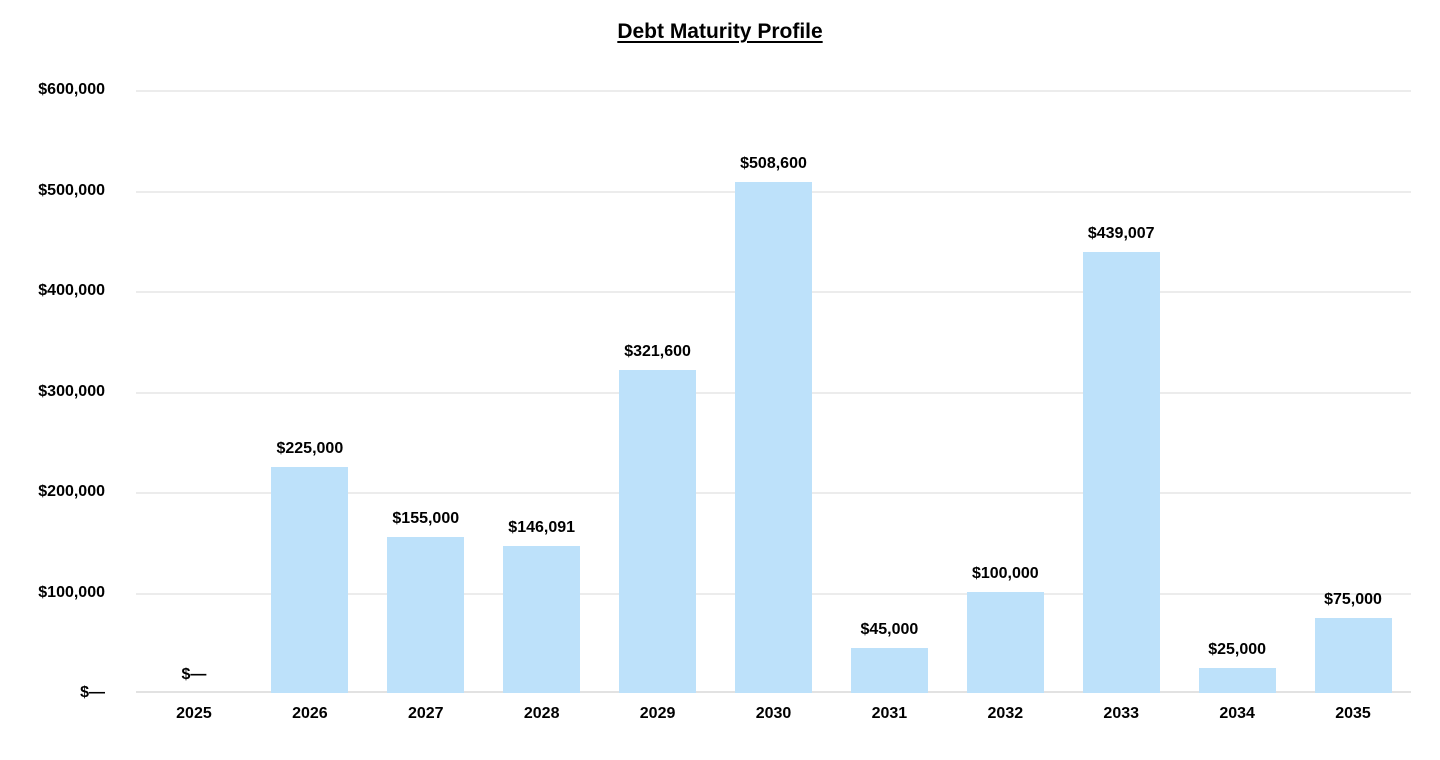  I want to click on bar-2030, so click(773, 437).